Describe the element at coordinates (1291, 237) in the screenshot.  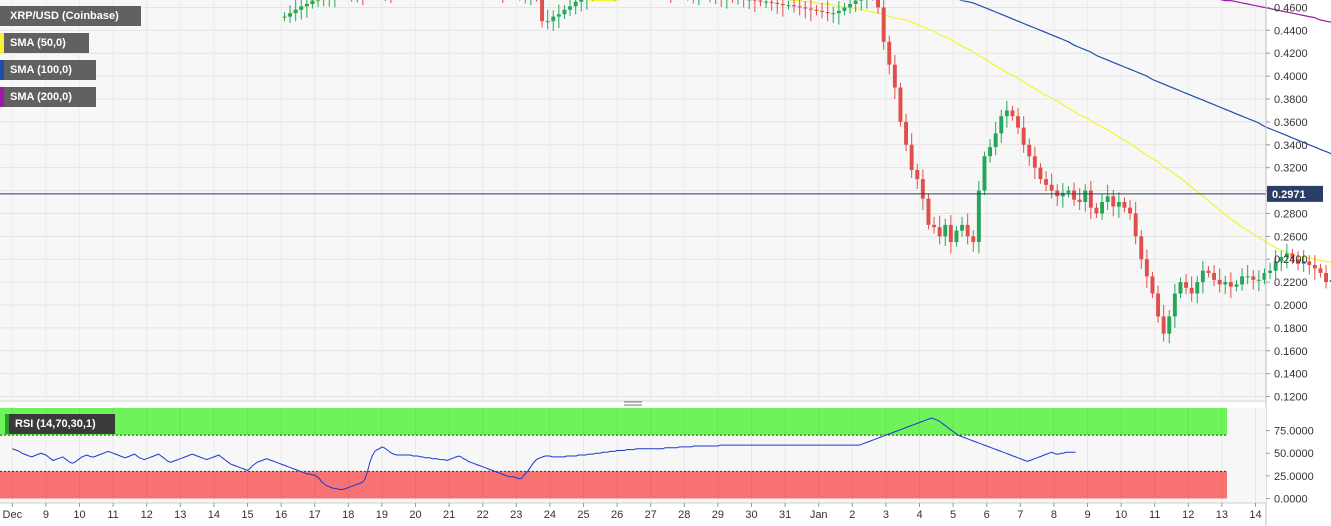
I see `price-tick-label: 0.2600` at that location.